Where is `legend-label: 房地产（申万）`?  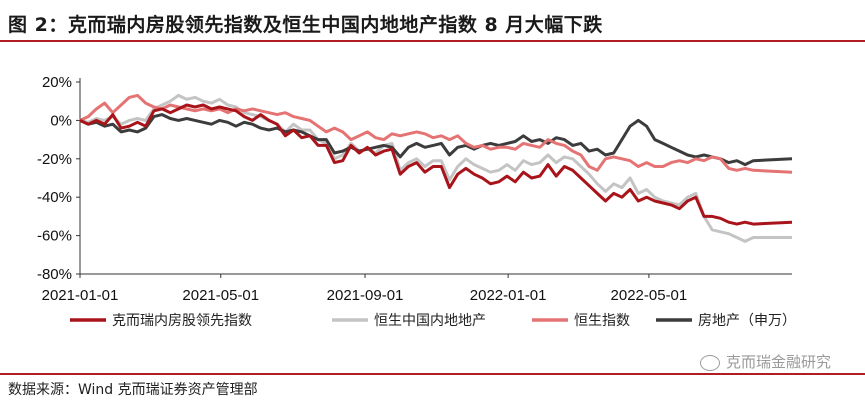
legend-label: 房地产（申万） is located at coordinates (747, 321).